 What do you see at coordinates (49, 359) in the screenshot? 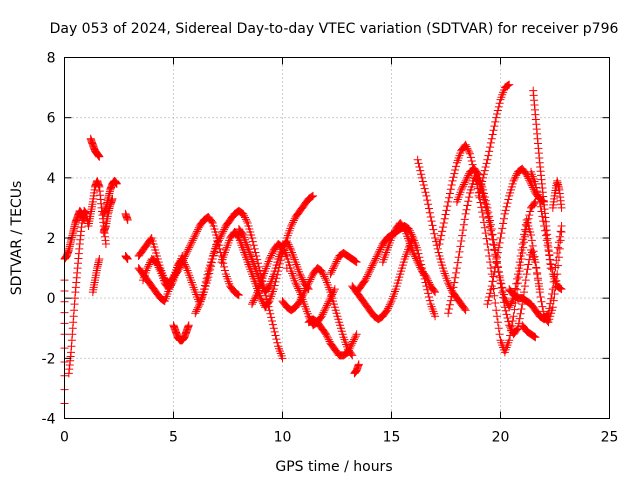
I see `y-tick-label: -2` at bounding box center [49, 359].